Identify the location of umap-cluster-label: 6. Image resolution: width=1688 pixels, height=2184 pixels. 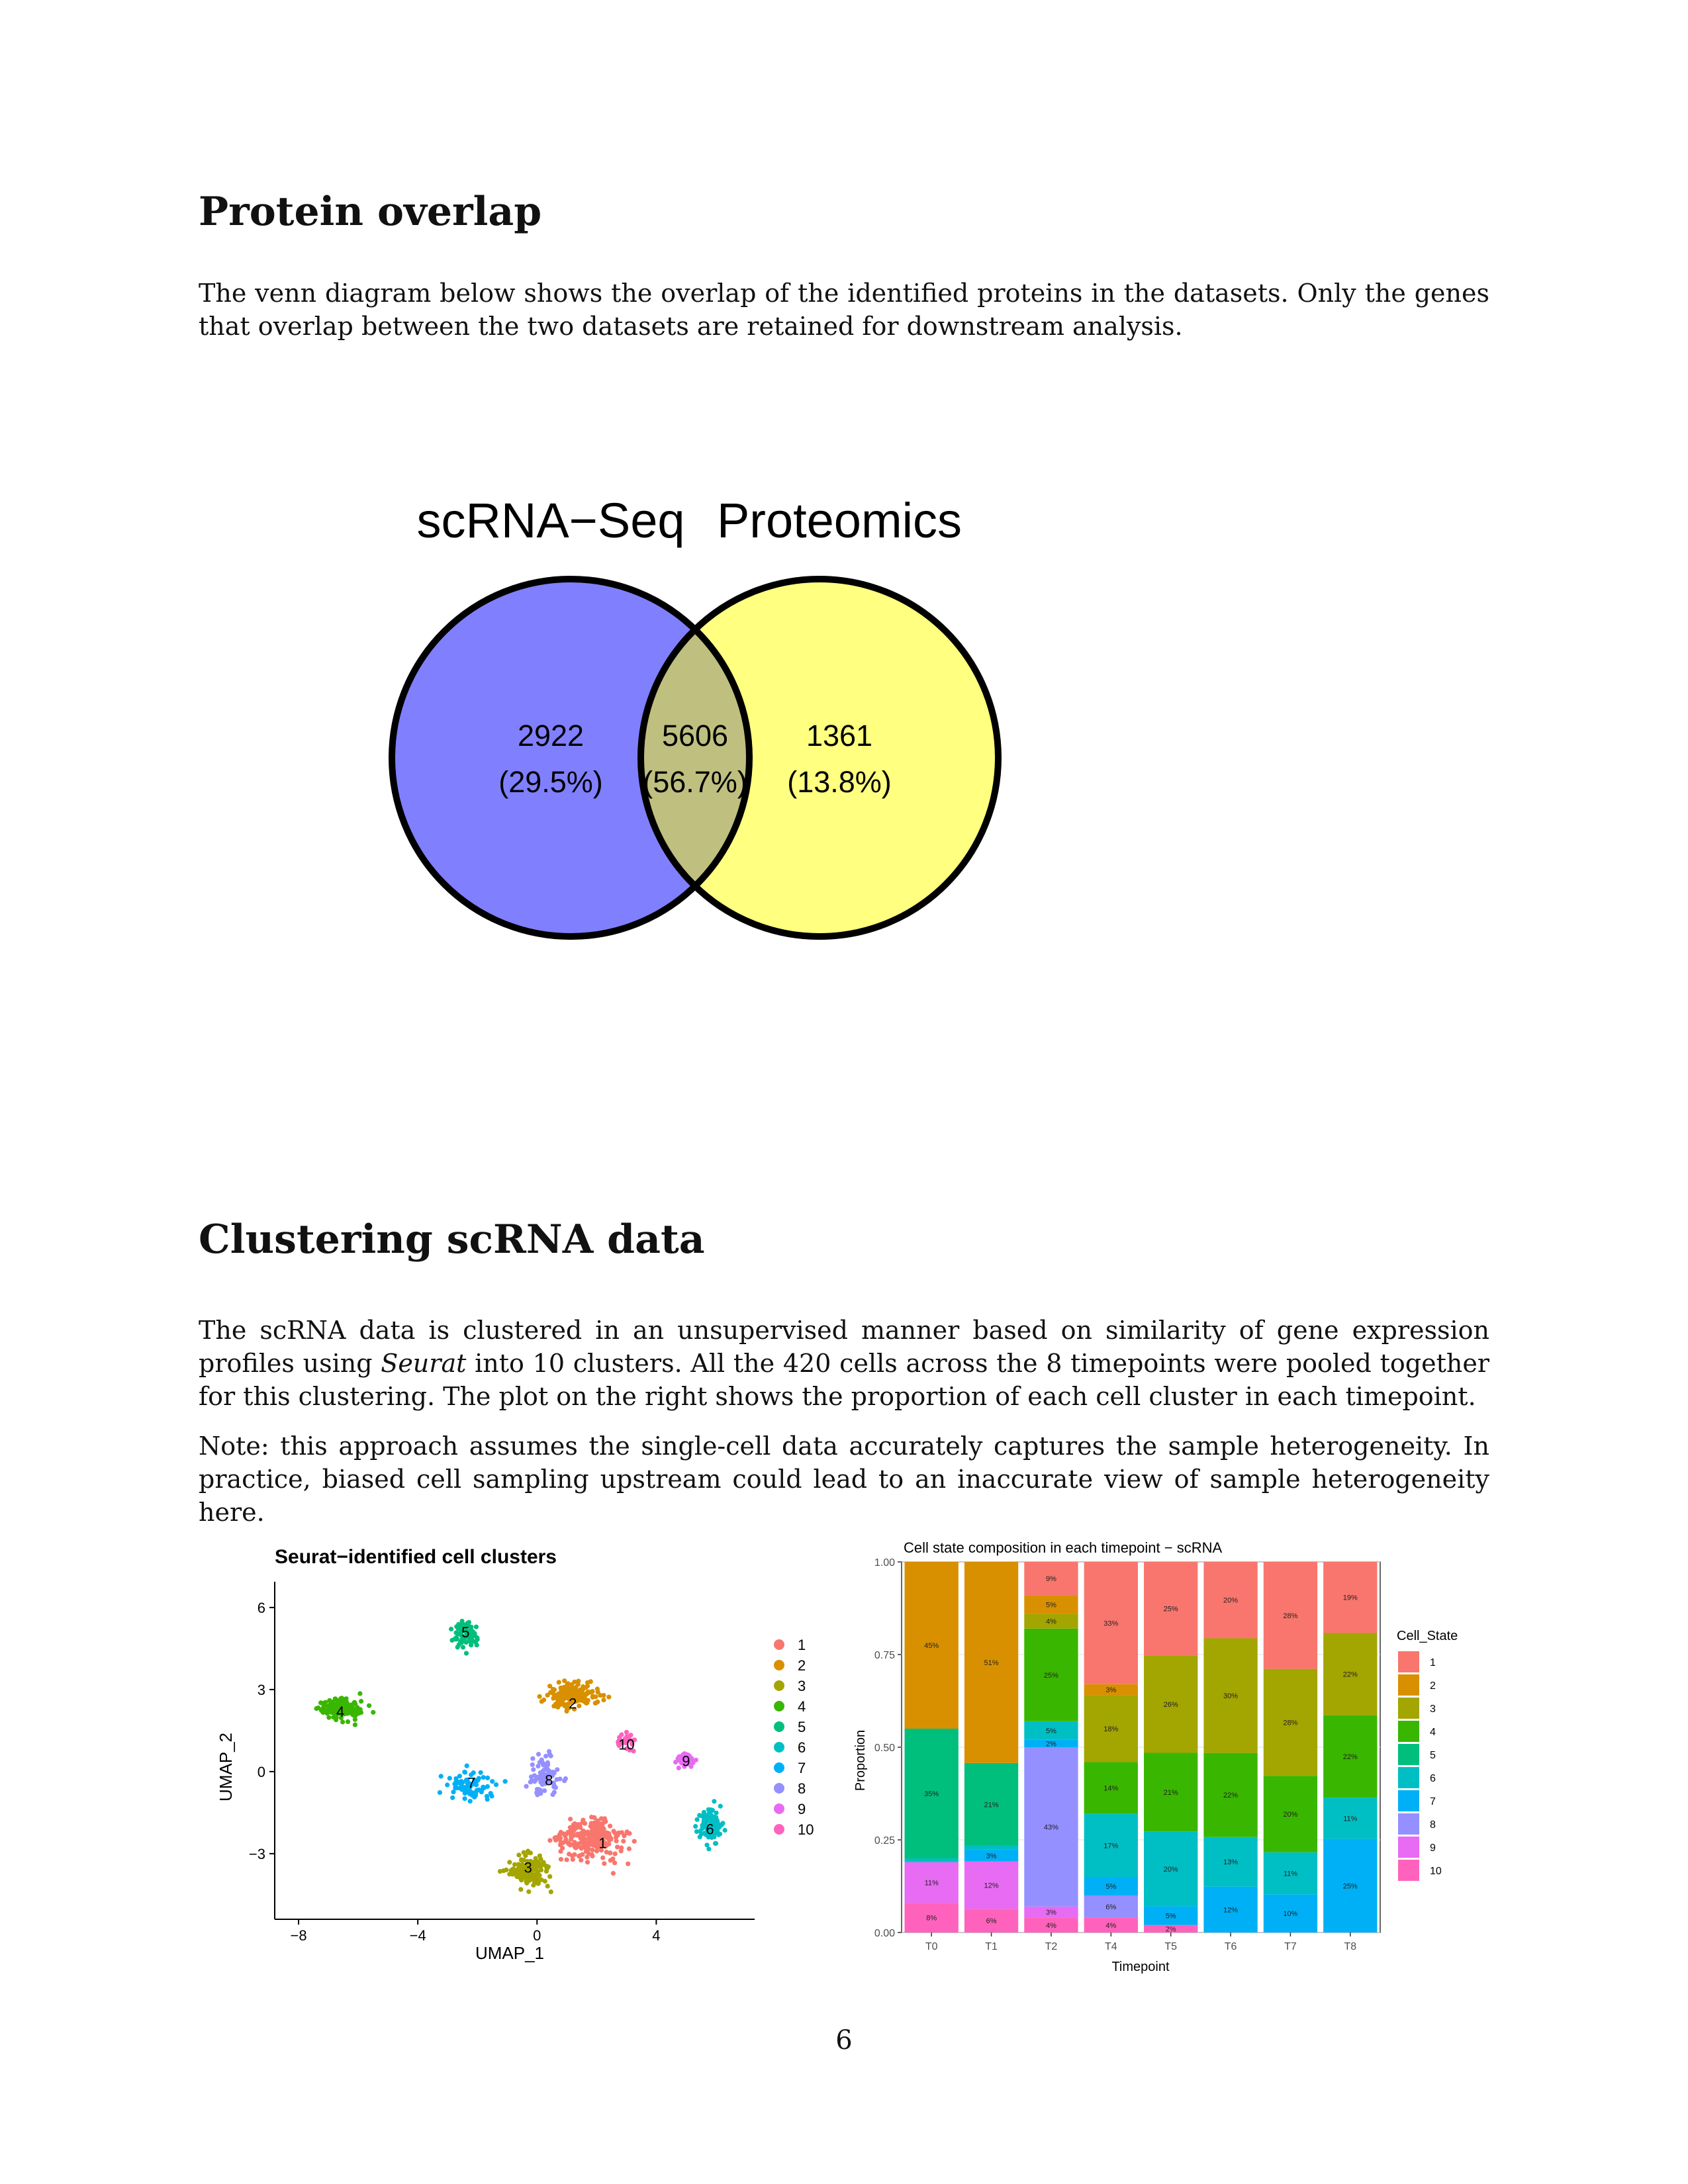
(710, 1829).